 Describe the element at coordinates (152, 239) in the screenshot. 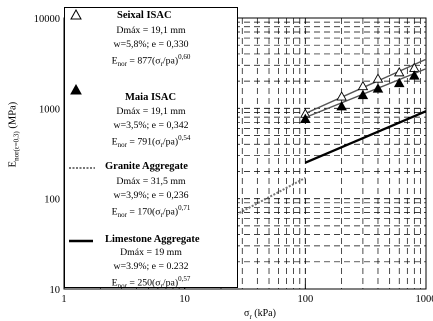

I see `legend-name: Limestone Aggregate` at that location.